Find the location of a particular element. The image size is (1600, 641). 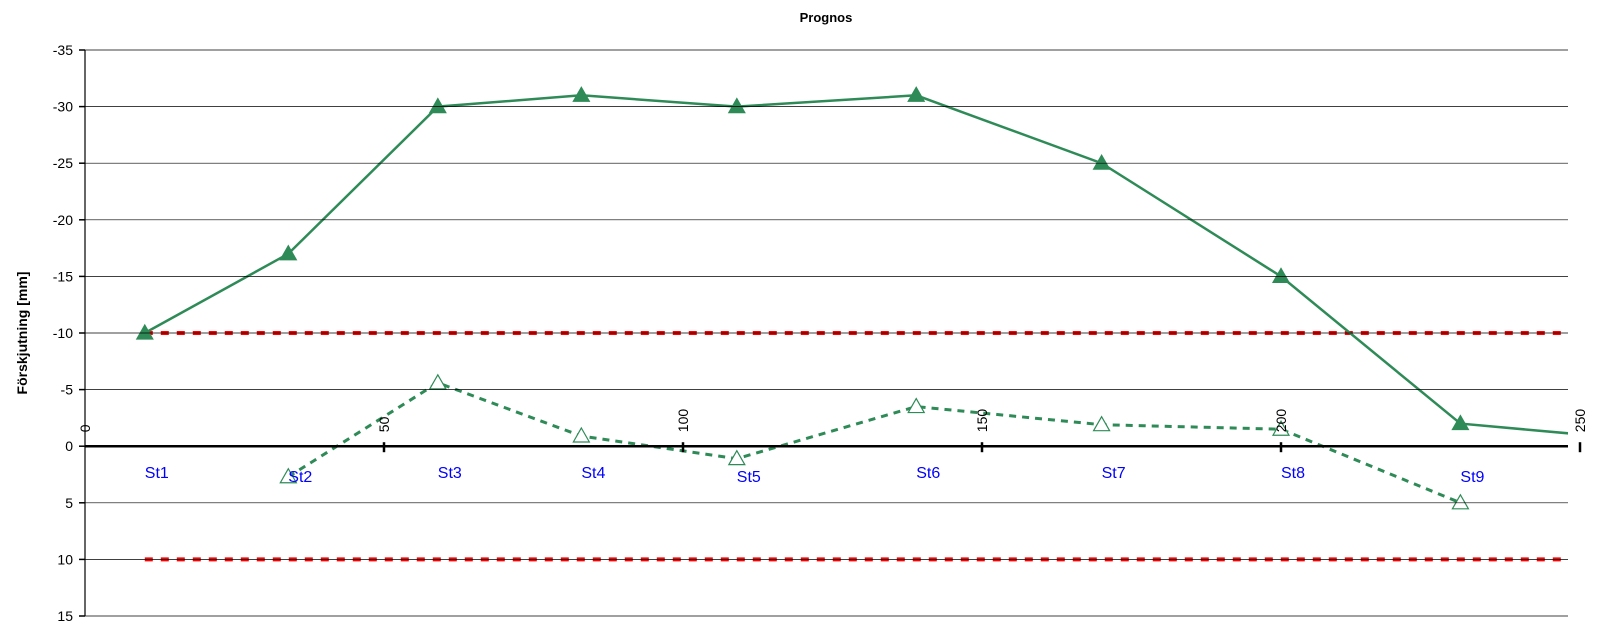

y-tick-label: 15 is located at coordinates (65, 616).